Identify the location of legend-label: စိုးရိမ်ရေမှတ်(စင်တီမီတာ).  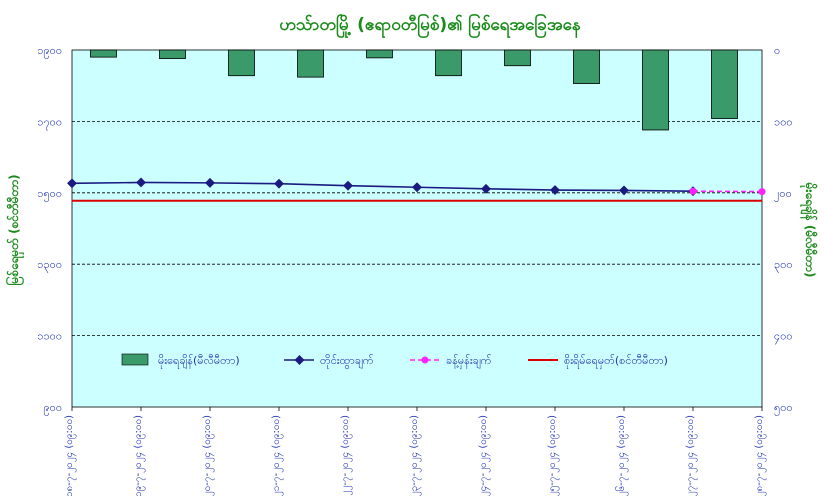
(616, 361).